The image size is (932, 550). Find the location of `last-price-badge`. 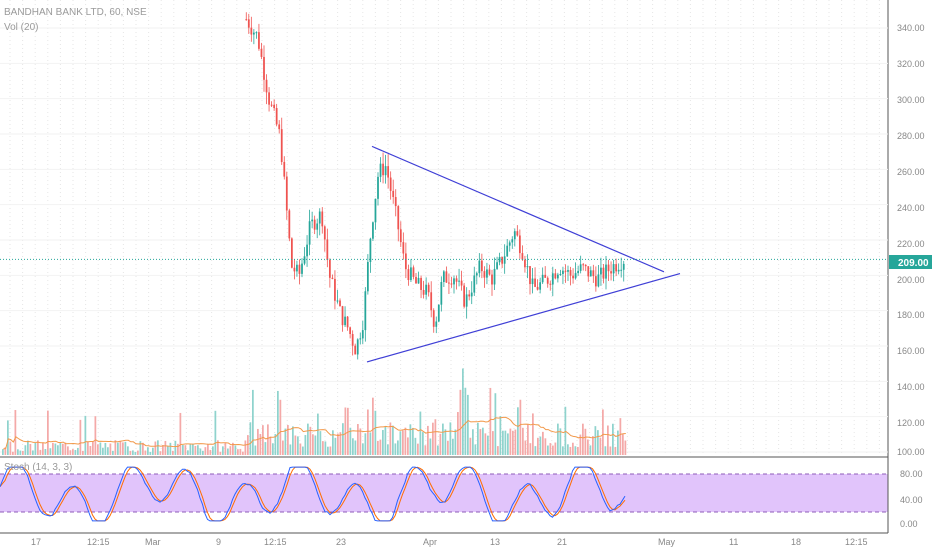

last-price-badge is located at coordinates (910, 262).